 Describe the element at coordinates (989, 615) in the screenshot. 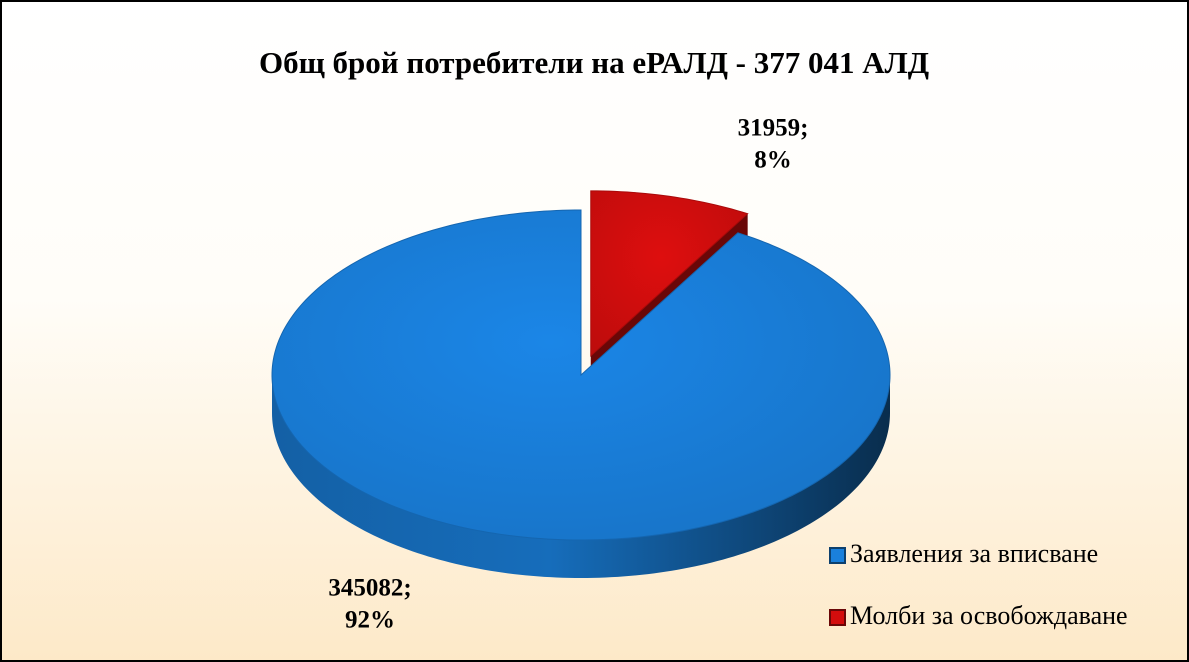

I see `legend-label: Молби за освобождаване` at that location.